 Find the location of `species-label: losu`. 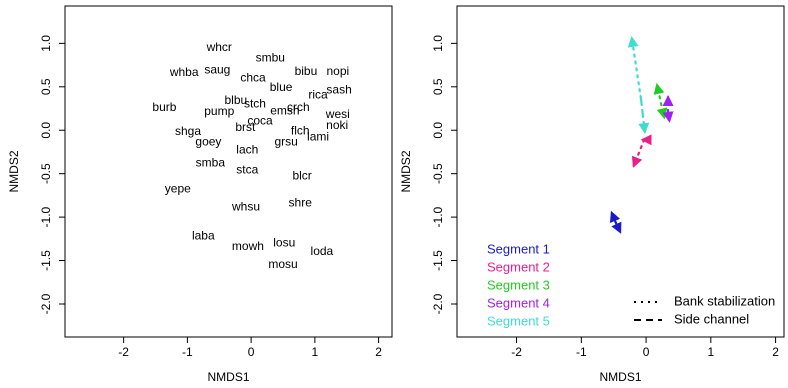

species-label: losu is located at coordinates (284, 242).